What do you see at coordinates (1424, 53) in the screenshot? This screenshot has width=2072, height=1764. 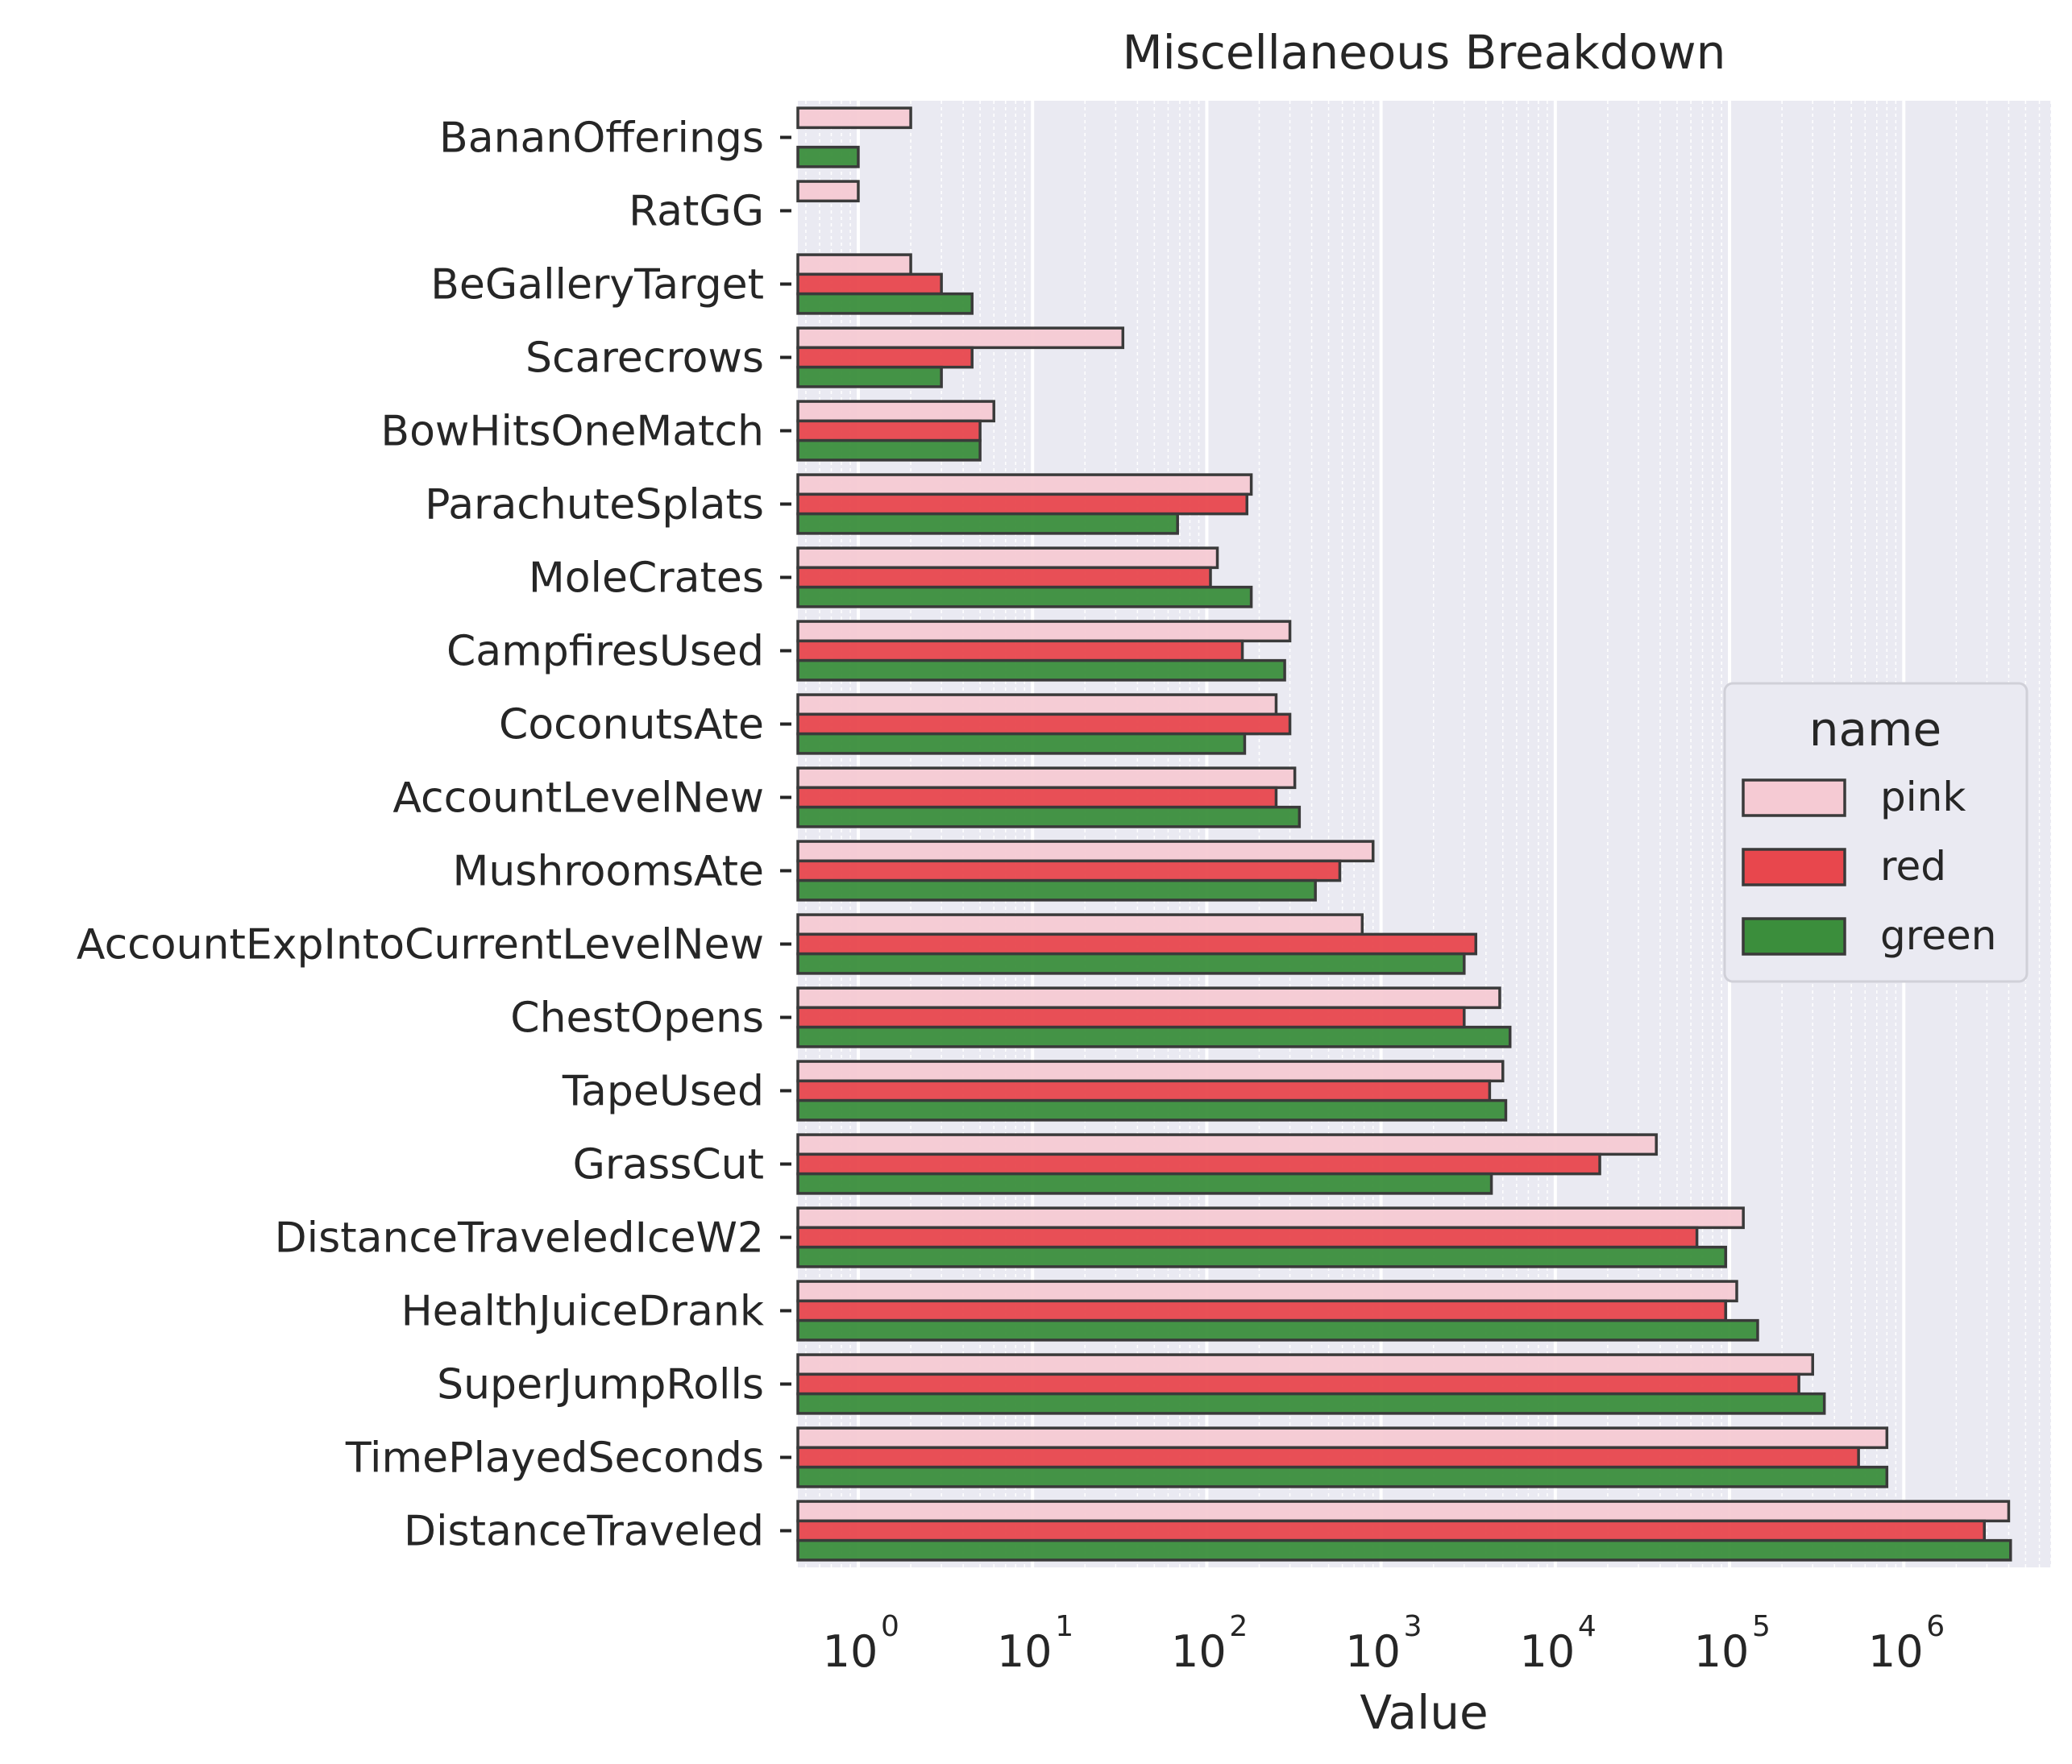 I see `chart-title: Miscellaneous Breakdown` at bounding box center [1424, 53].